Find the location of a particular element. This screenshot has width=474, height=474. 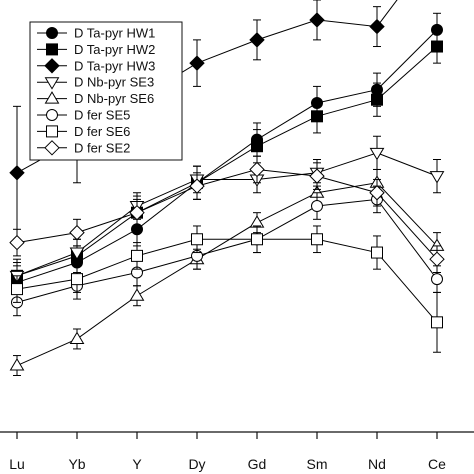

legend-label: D Ta-pyr HW3 is located at coordinates (114, 65).